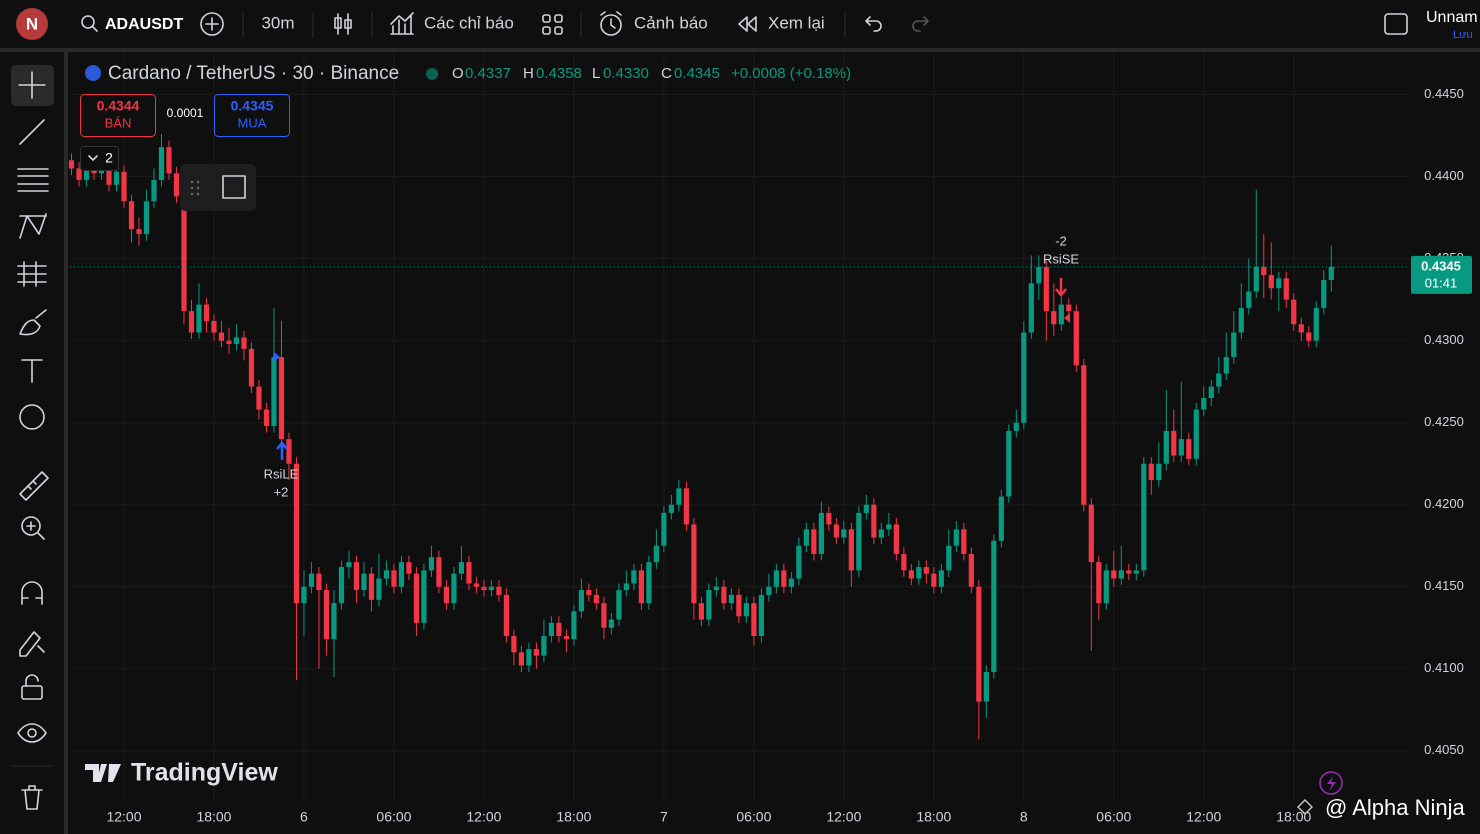 Image resolution: width=1480 pixels, height=834 pixels. I want to click on avatar-letter: N, so click(32, 23).